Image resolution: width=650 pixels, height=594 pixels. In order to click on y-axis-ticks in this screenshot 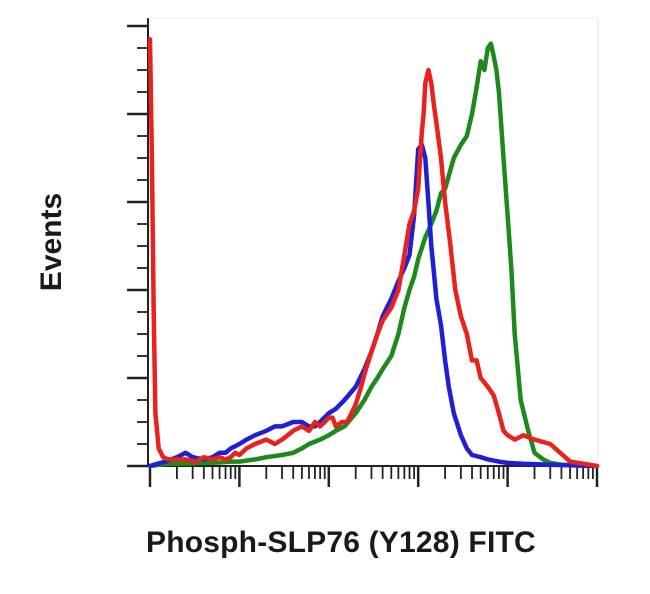, I will do `click(137, 246)`.